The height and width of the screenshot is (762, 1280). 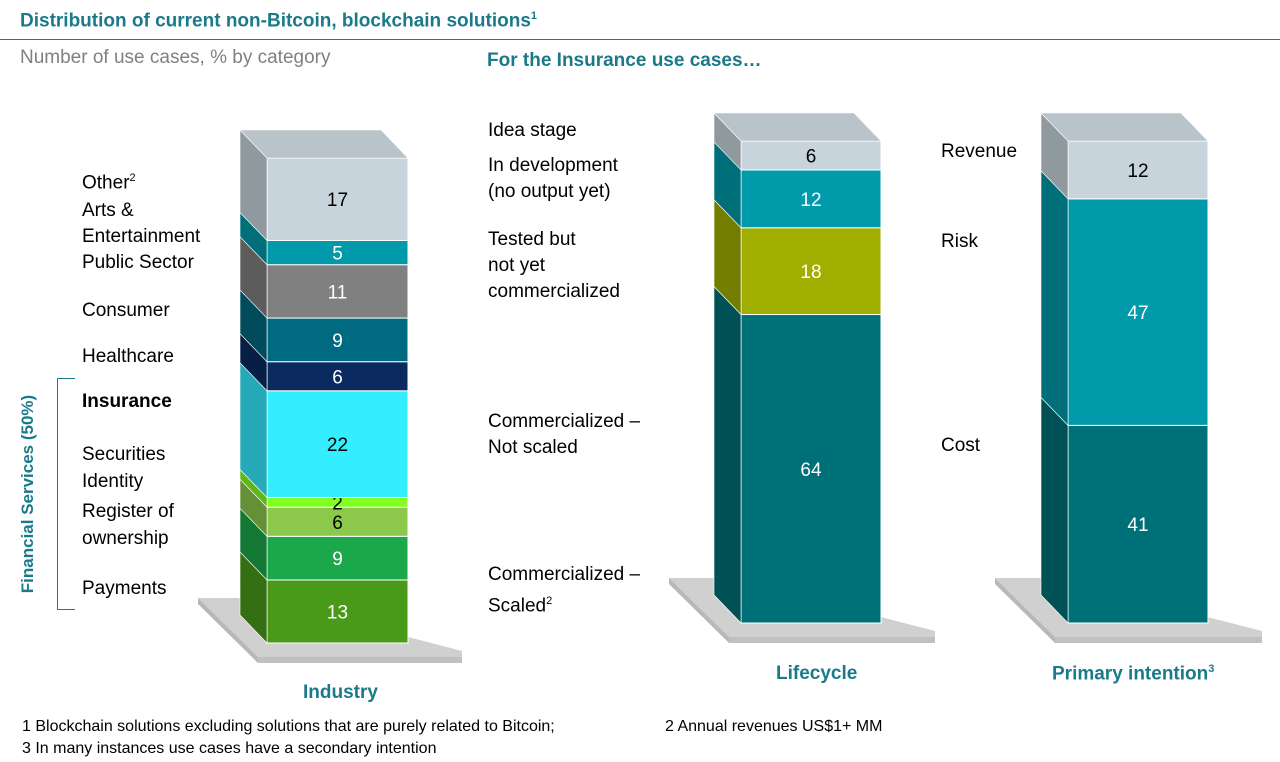 I want to click on label-other: Other2, so click(x=109, y=183).